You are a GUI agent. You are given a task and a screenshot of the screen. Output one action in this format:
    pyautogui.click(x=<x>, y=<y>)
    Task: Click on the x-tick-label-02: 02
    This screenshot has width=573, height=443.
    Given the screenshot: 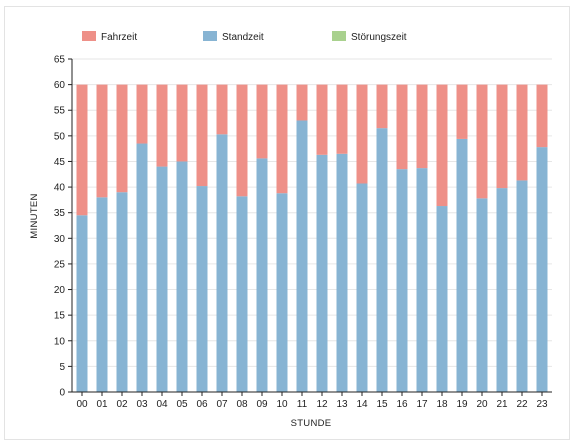 What is the action you would take?
    pyautogui.click(x=122, y=404)
    